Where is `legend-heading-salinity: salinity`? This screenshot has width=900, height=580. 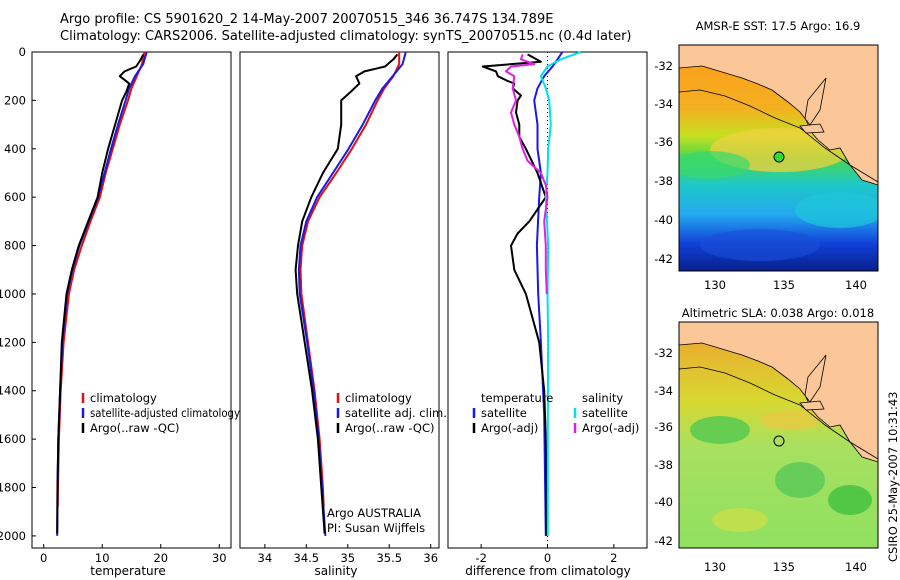
legend-heading-salinity: salinity is located at coordinates (602, 398).